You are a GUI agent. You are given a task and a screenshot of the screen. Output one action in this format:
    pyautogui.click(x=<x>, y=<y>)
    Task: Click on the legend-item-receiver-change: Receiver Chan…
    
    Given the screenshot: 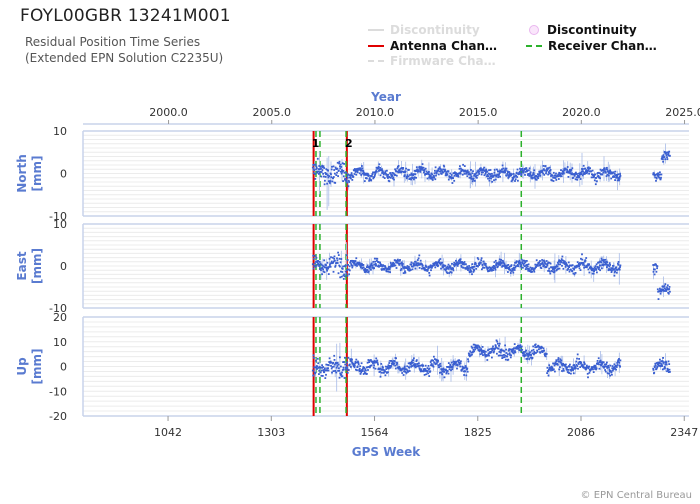 What is the action you would take?
    pyautogui.click(x=591, y=46)
    